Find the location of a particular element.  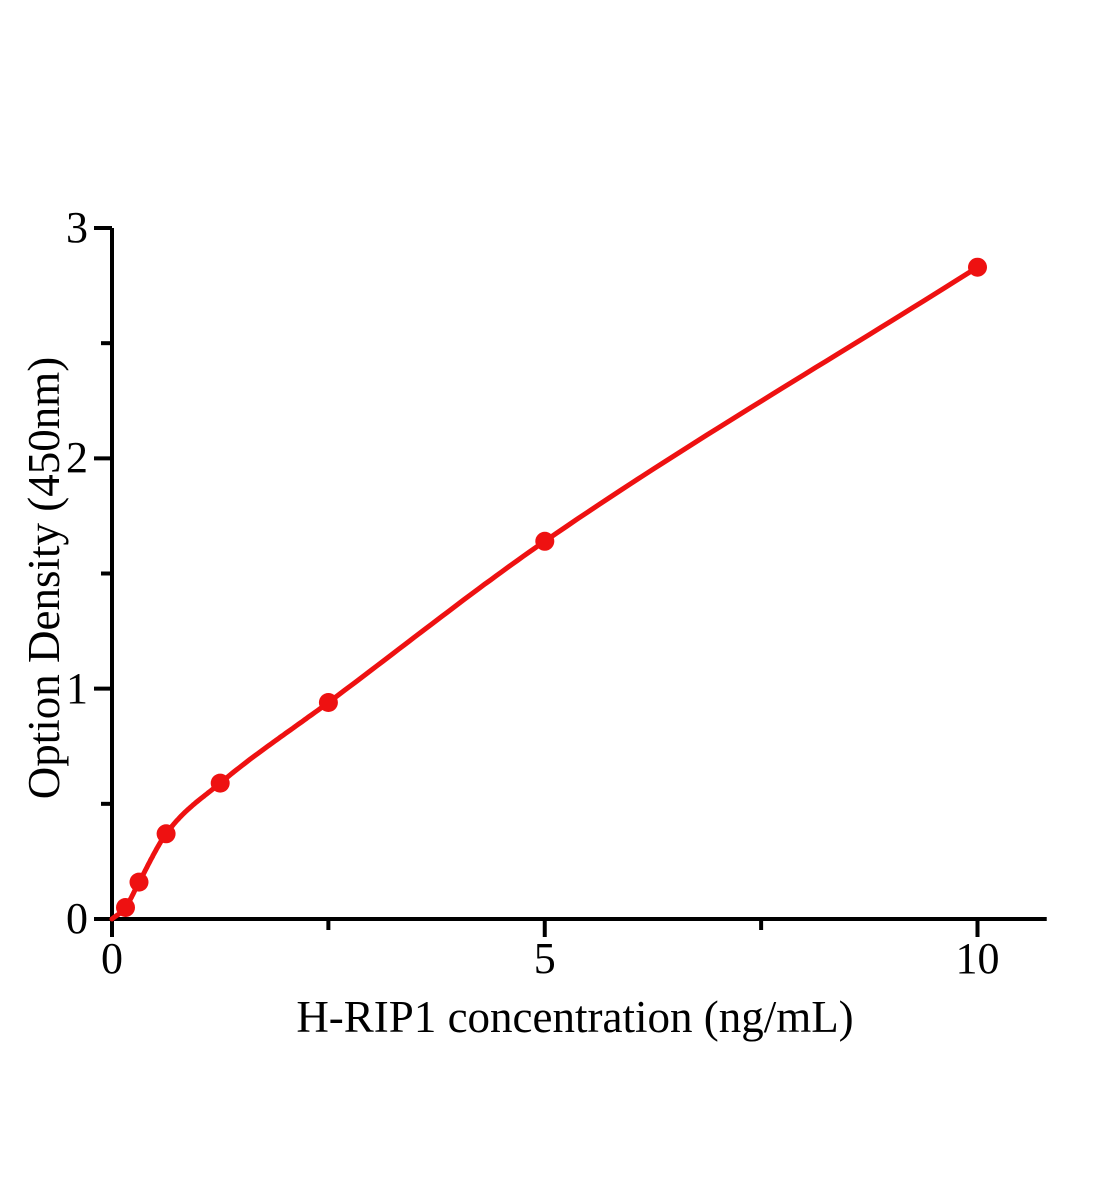

y-tick-label: 2 is located at coordinates (77, 458).